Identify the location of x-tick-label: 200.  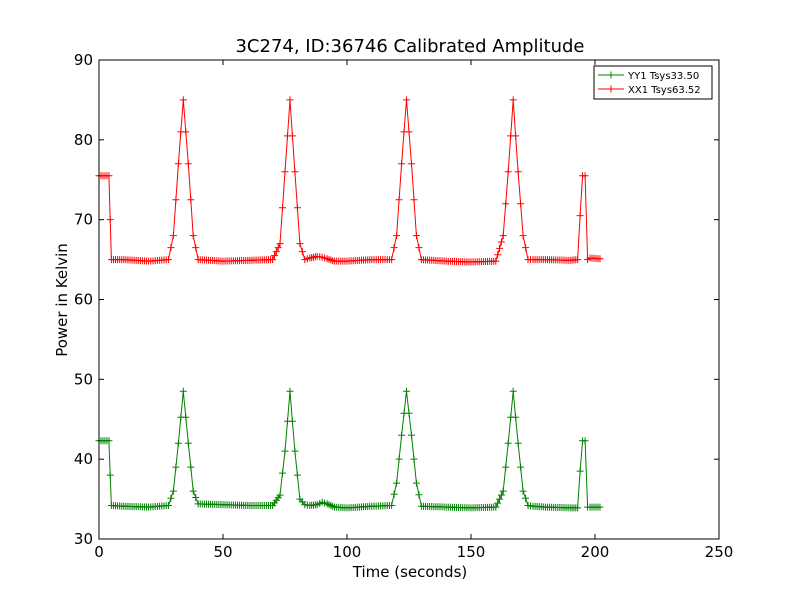
(595, 552).